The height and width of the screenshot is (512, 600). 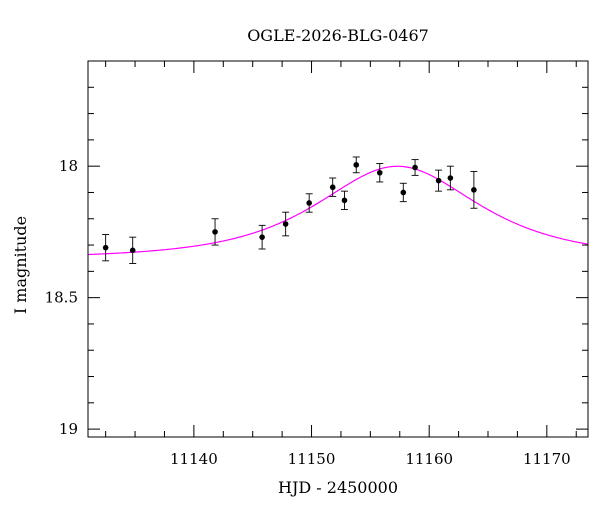 I want to click on x-tick-label: 11170, so click(x=547, y=459).